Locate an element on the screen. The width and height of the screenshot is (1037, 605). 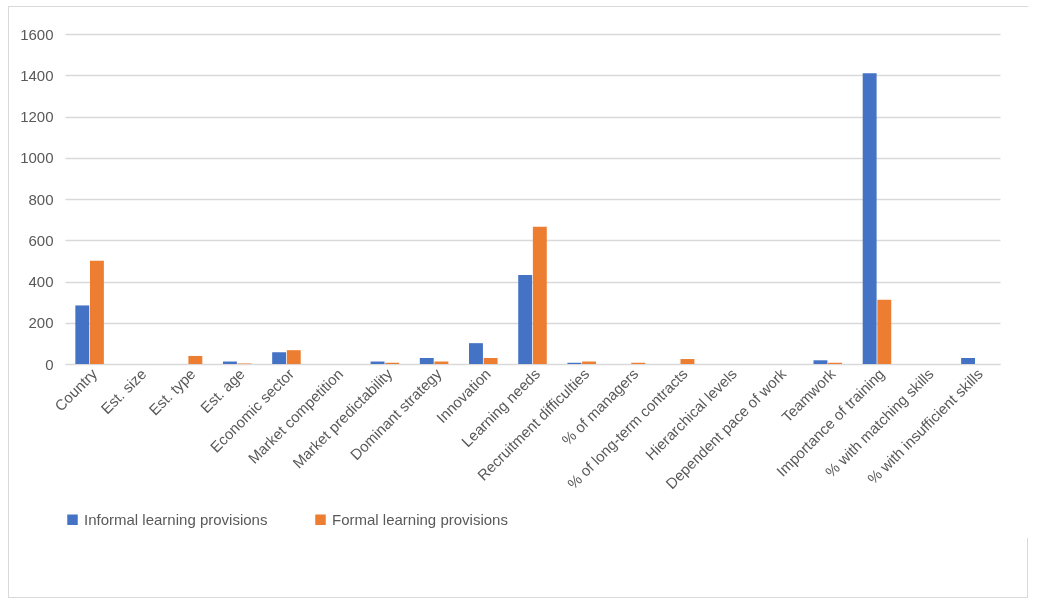
y-tick-label: 1600 is located at coordinates (37, 34).